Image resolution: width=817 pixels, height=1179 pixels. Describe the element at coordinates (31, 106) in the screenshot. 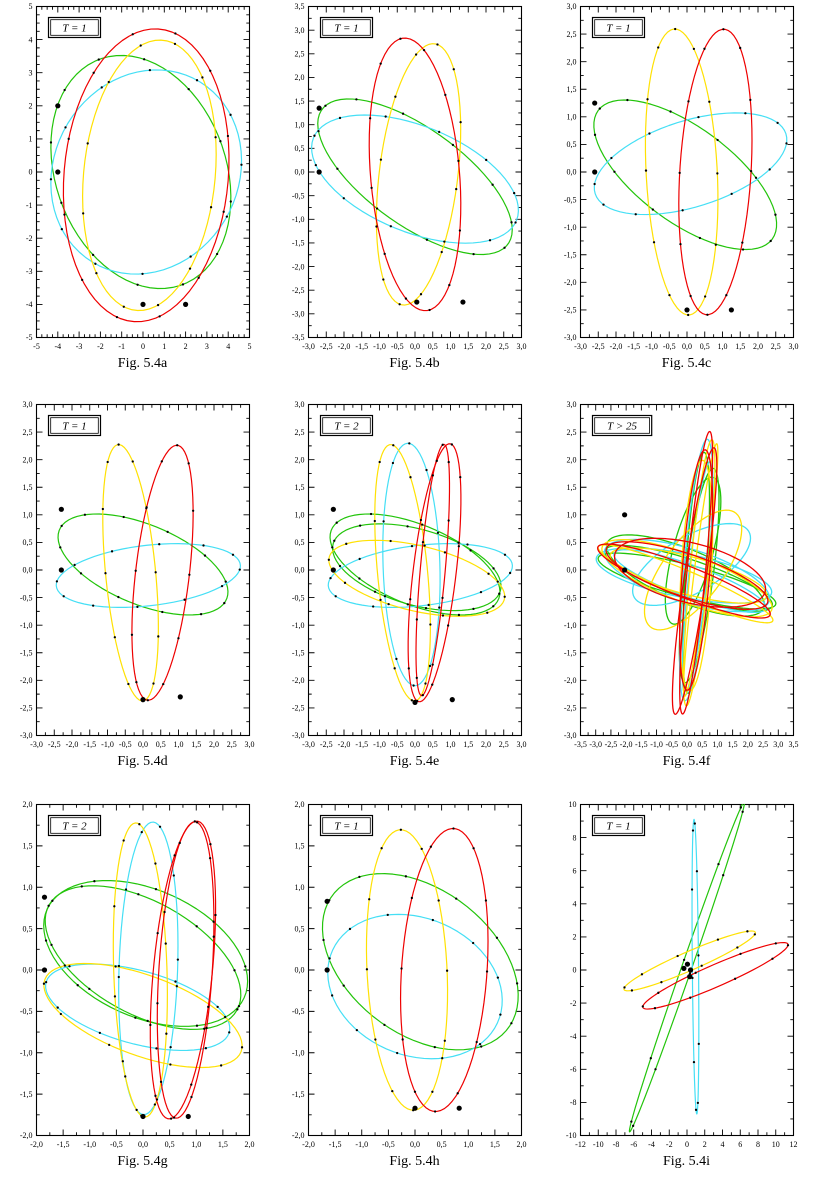

I see `y-tick-label: 2` at that location.